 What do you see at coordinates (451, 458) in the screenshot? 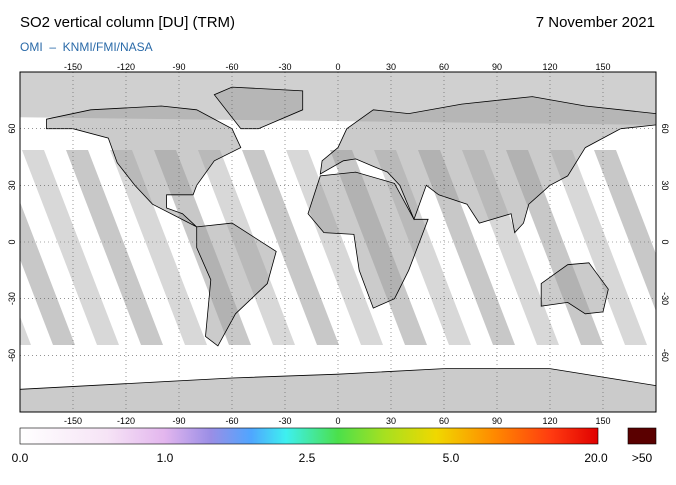
I see `colorbar-label: 5.0` at bounding box center [451, 458].